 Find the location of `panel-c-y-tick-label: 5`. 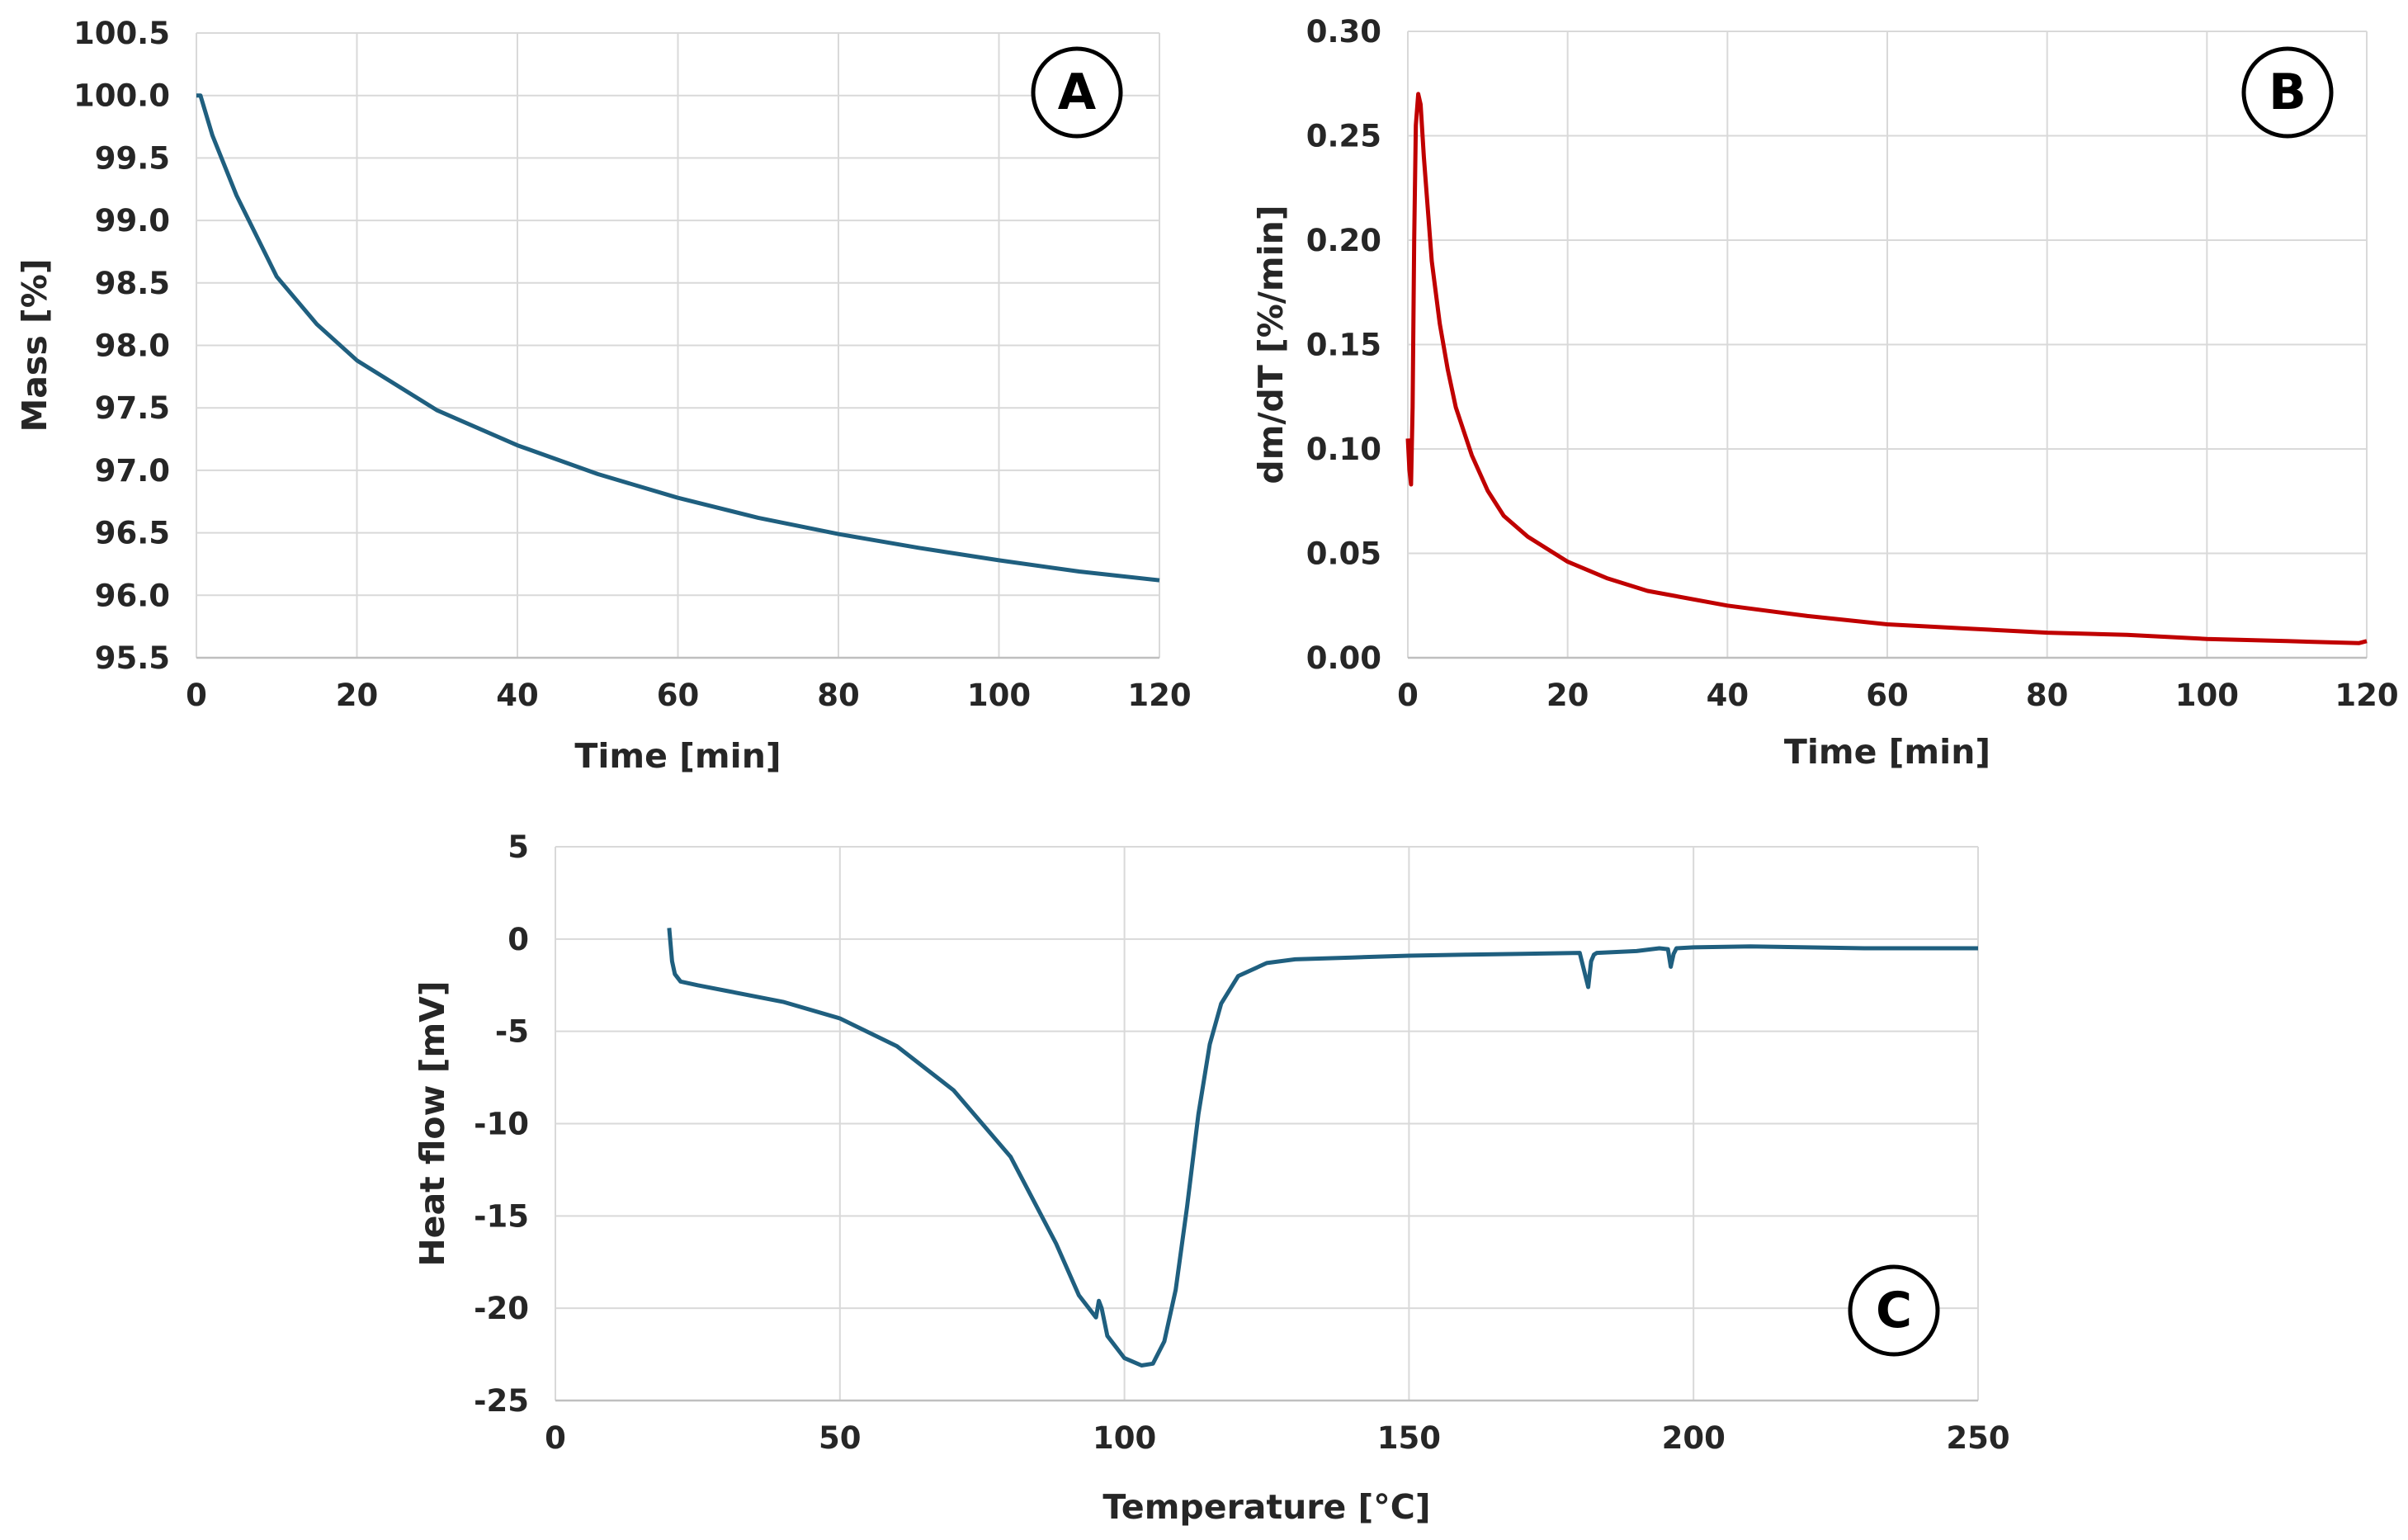

panel-c-y-tick-label: 5 is located at coordinates (518, 847).